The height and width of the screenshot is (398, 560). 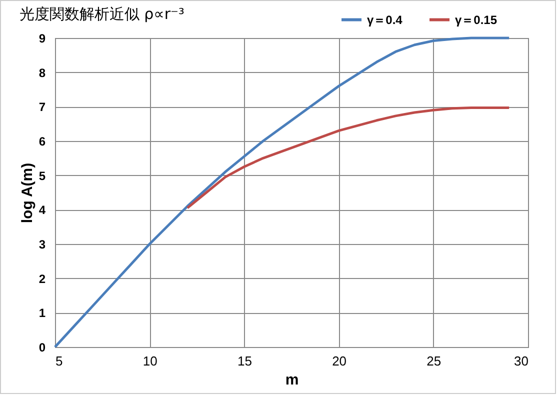 I want to click on x-tick-label: 10, so click(x=150, y=361).